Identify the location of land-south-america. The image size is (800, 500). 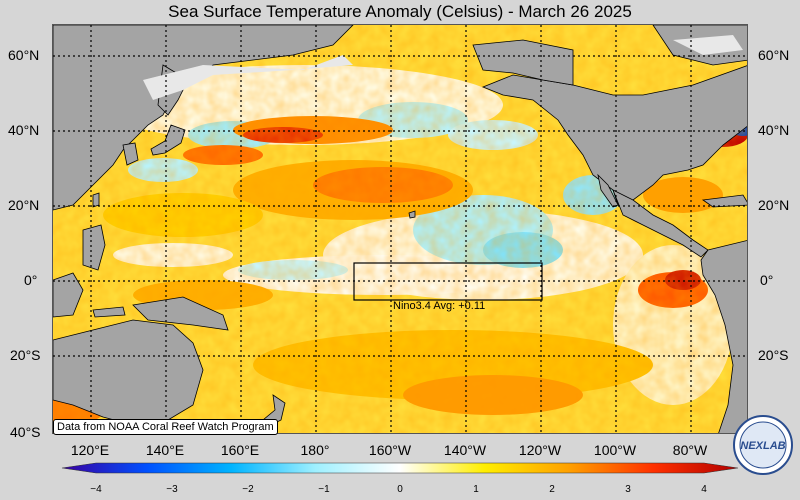
(723, 336).